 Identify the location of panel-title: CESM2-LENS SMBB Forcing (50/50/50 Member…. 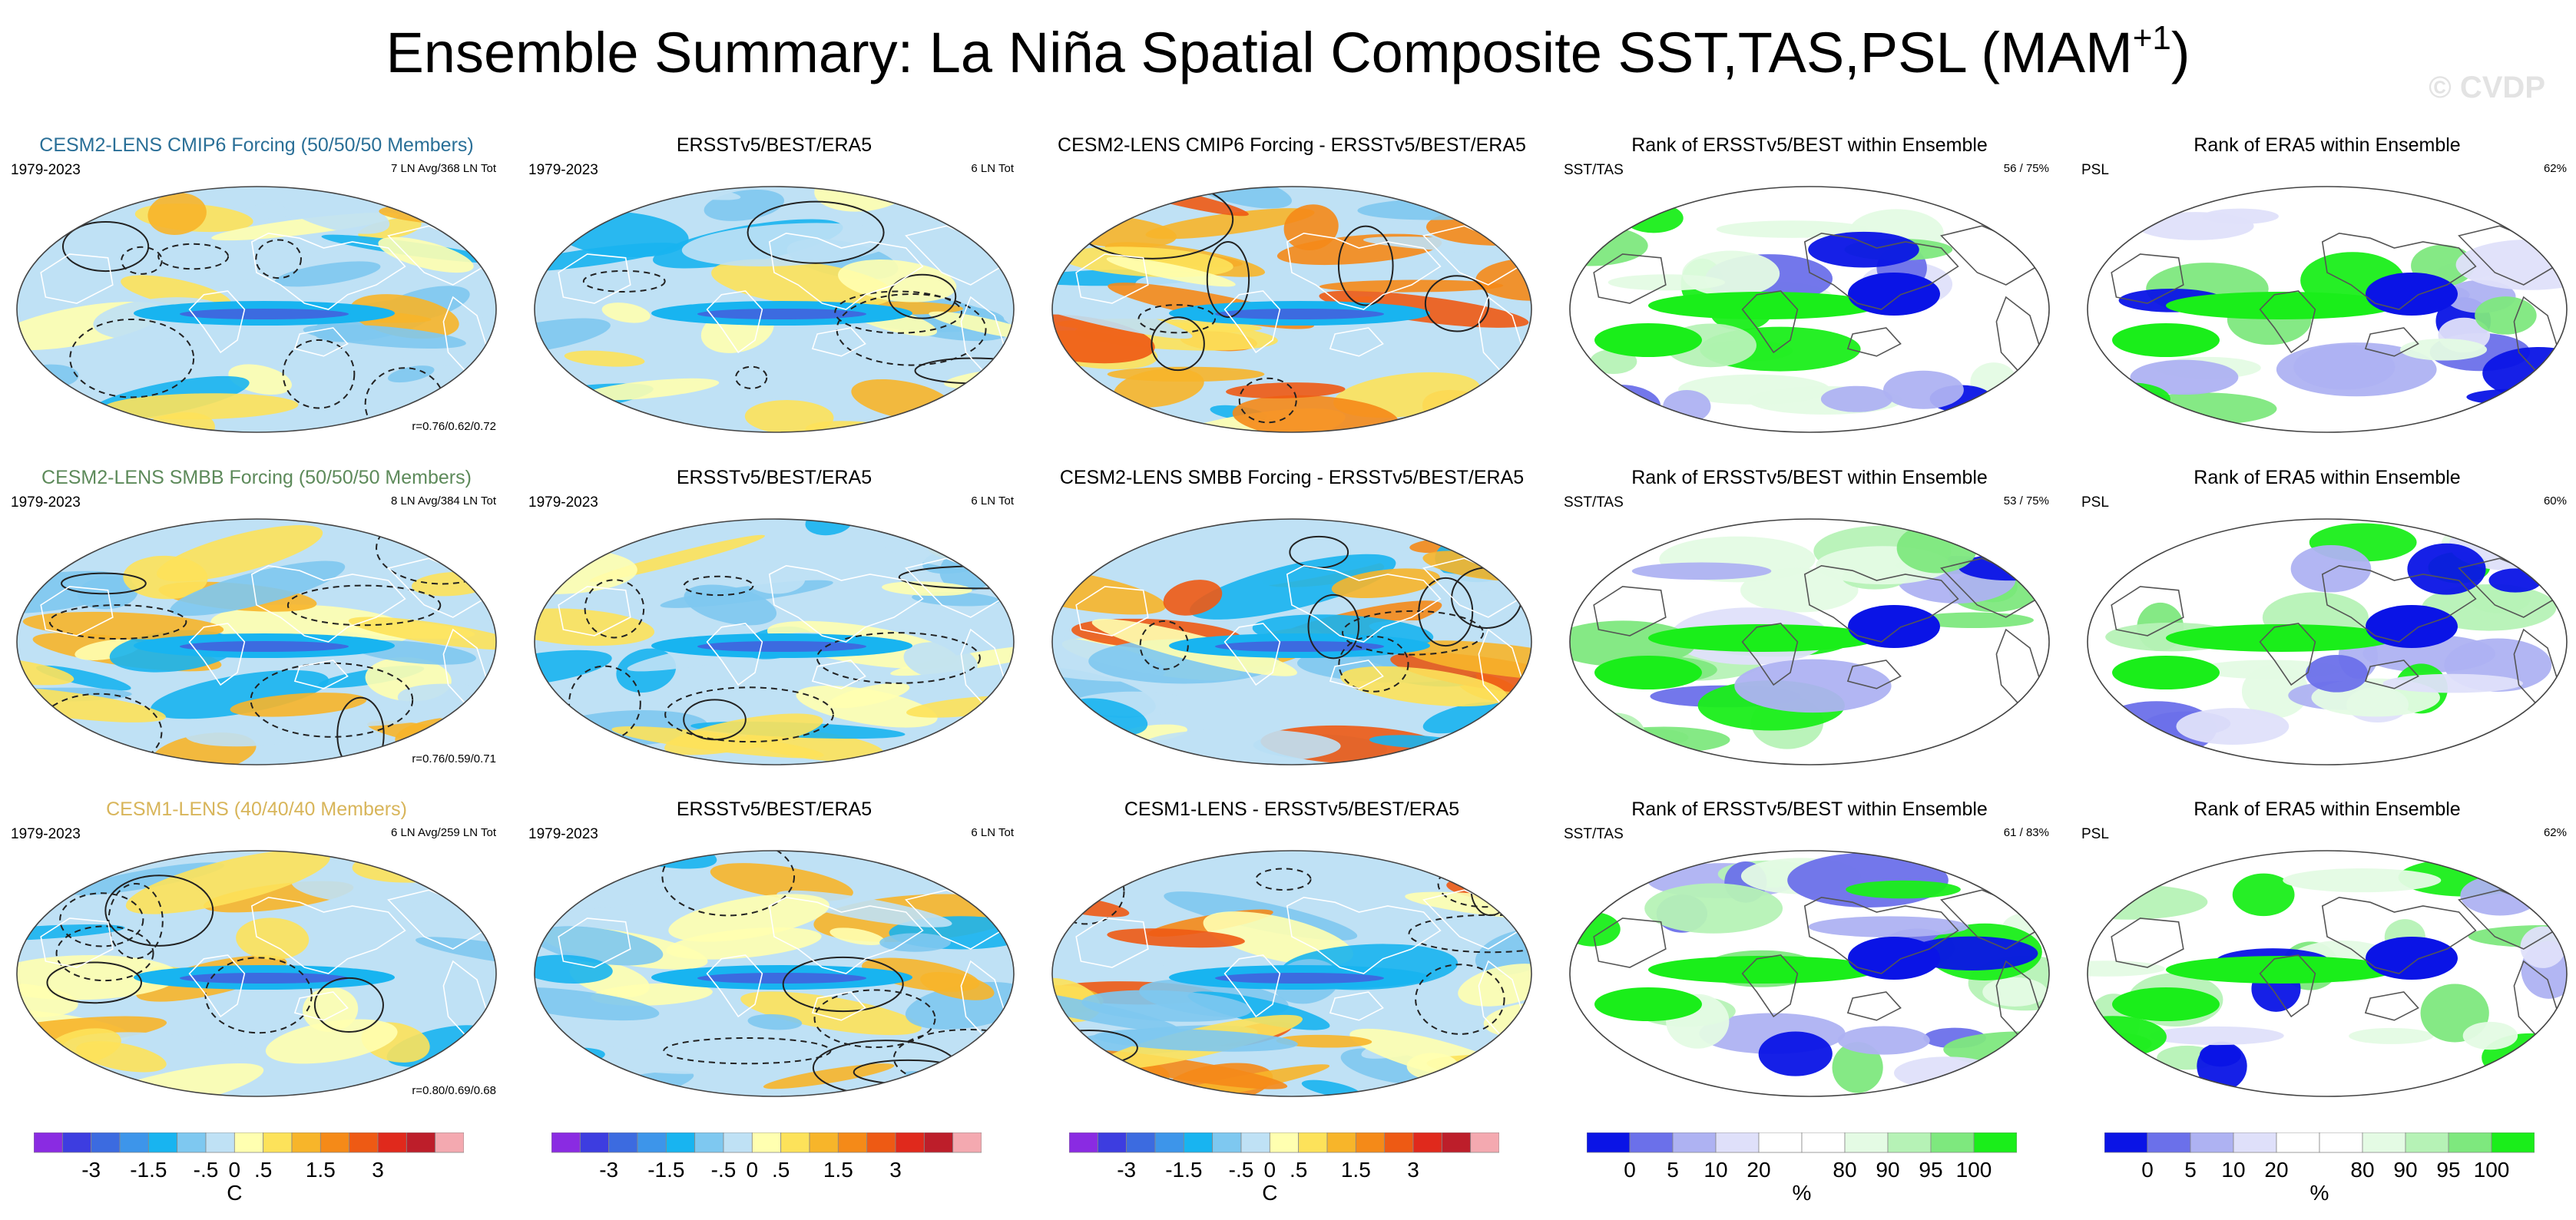
(256, 477).